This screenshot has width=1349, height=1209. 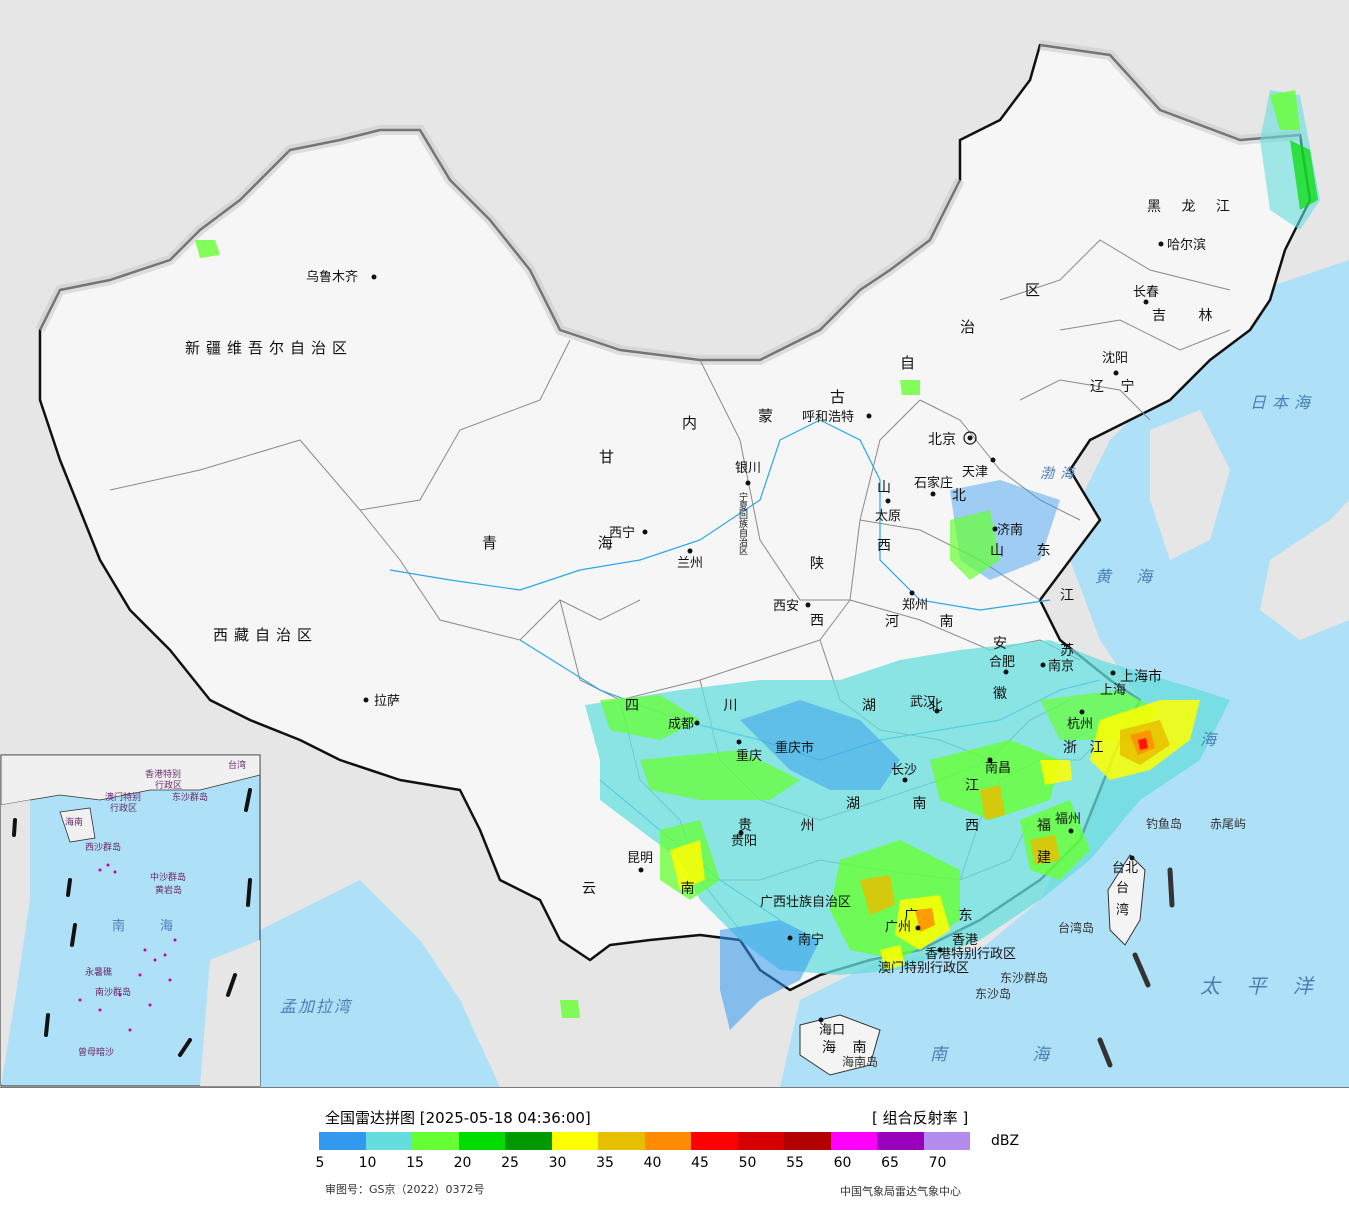 I want to click on city-shanghai: 上海, so click(x=1113, y=690).